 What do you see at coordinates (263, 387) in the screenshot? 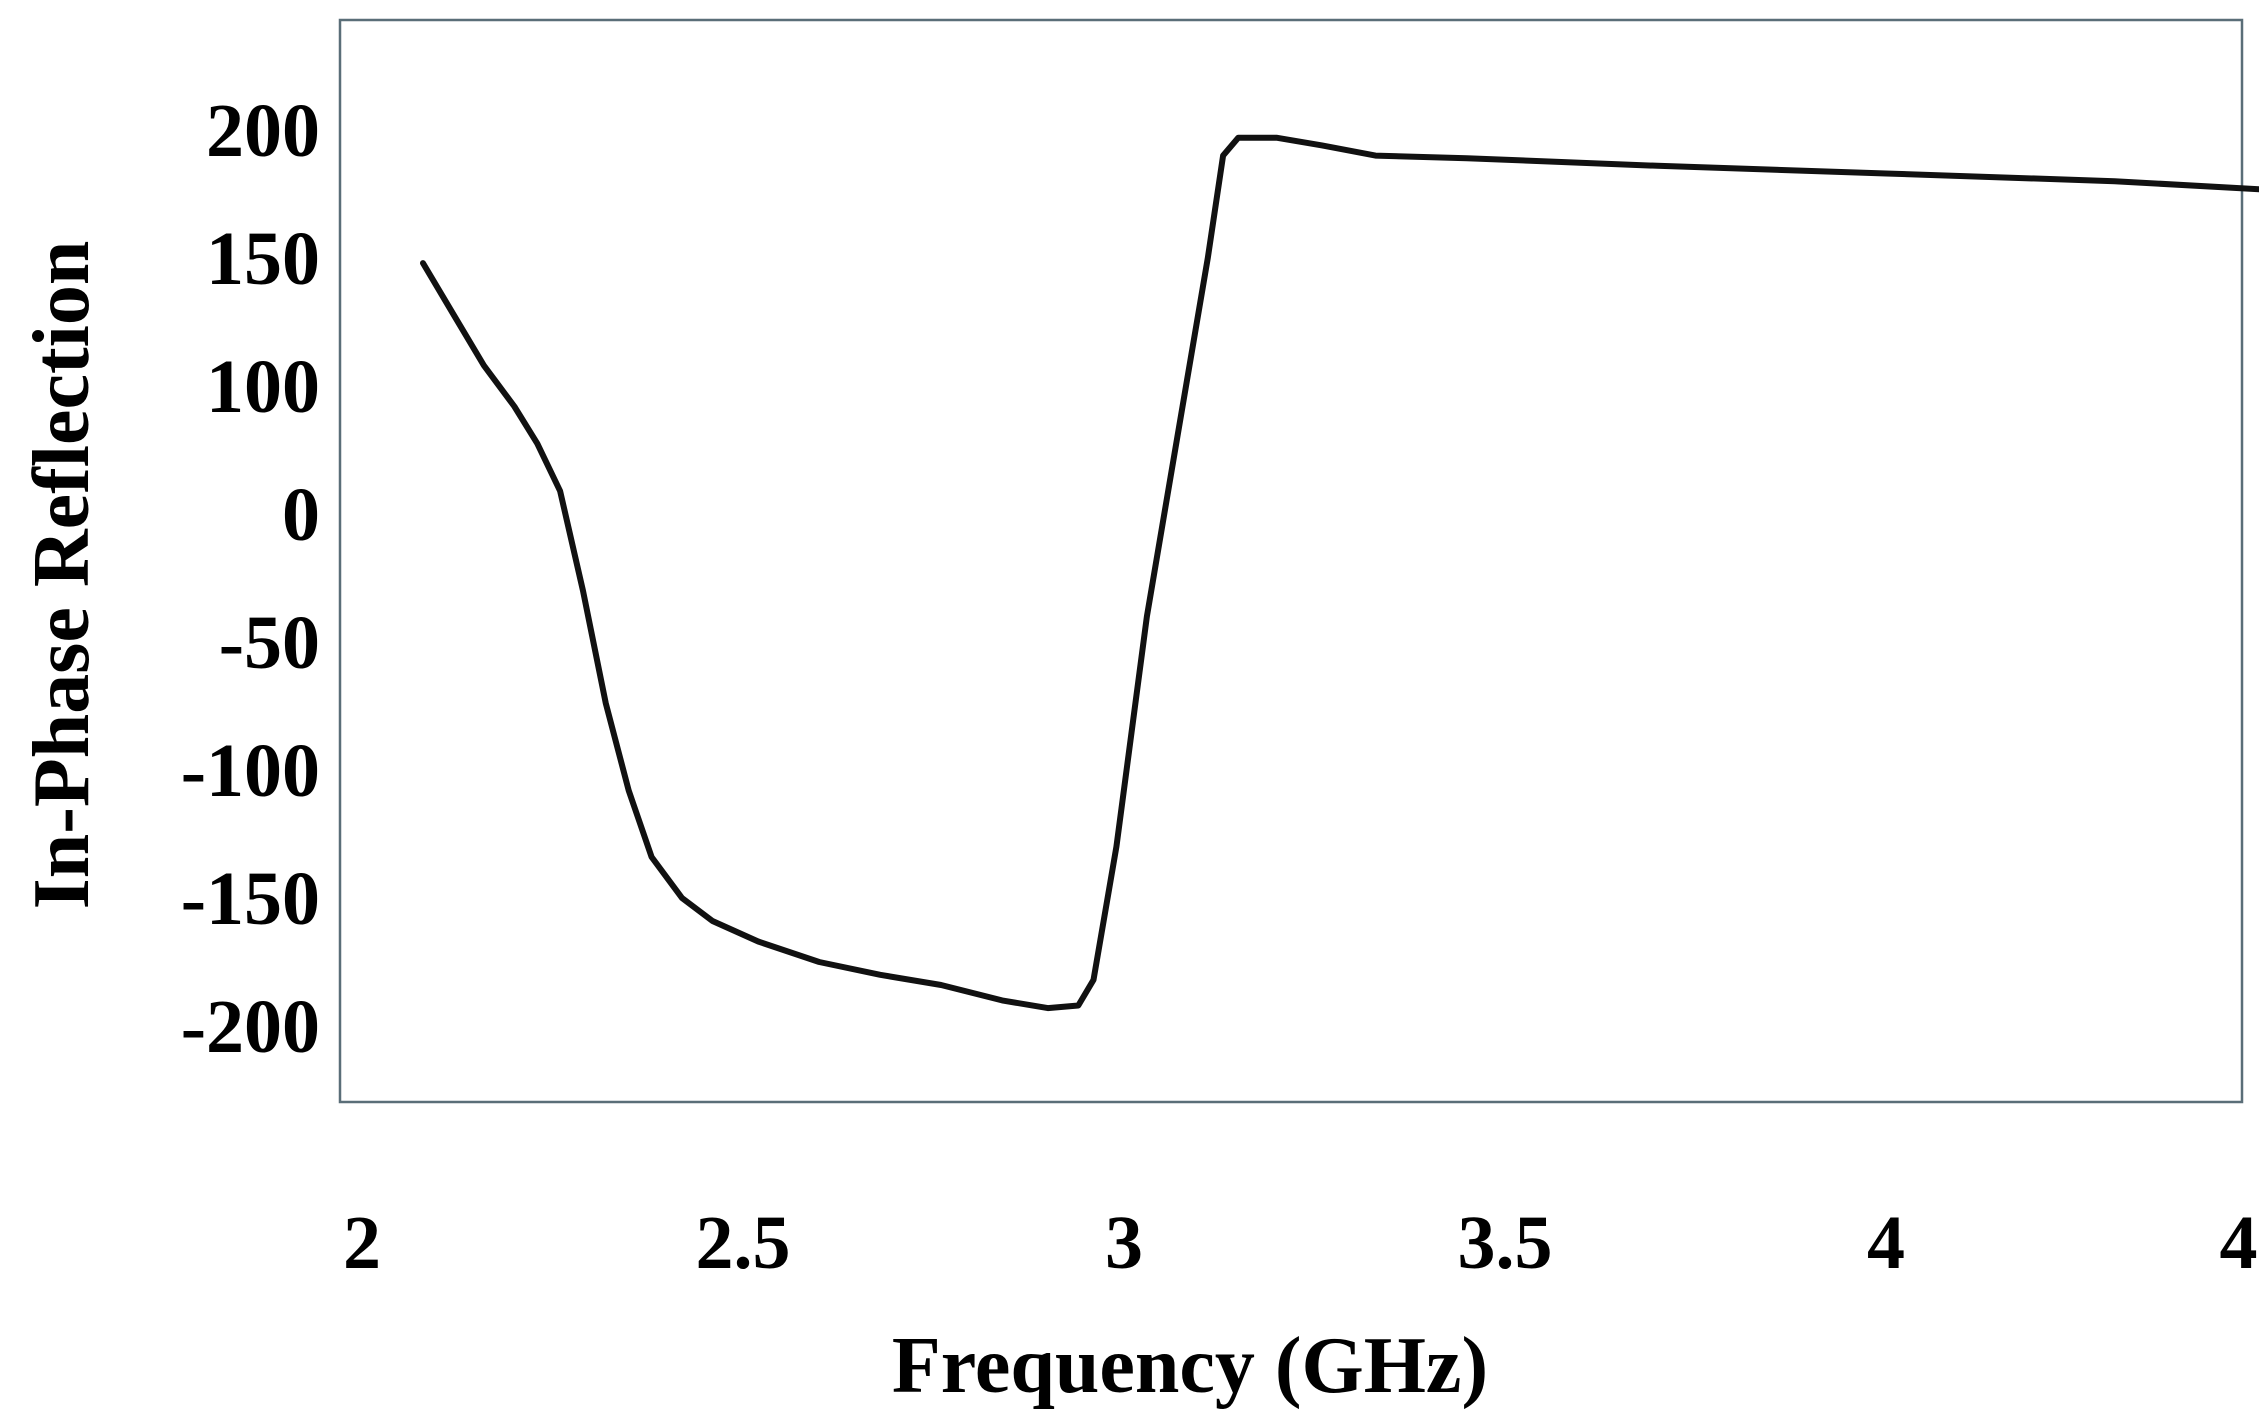
I see `y-tick-label: 100` at bounding box center [263, 387].